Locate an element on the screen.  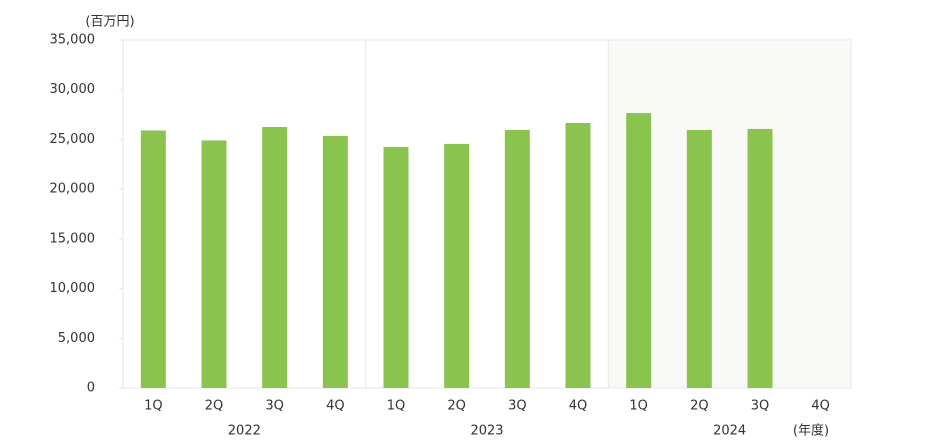
y-tick-label: 20,000 is located at coordinates (73, 189).